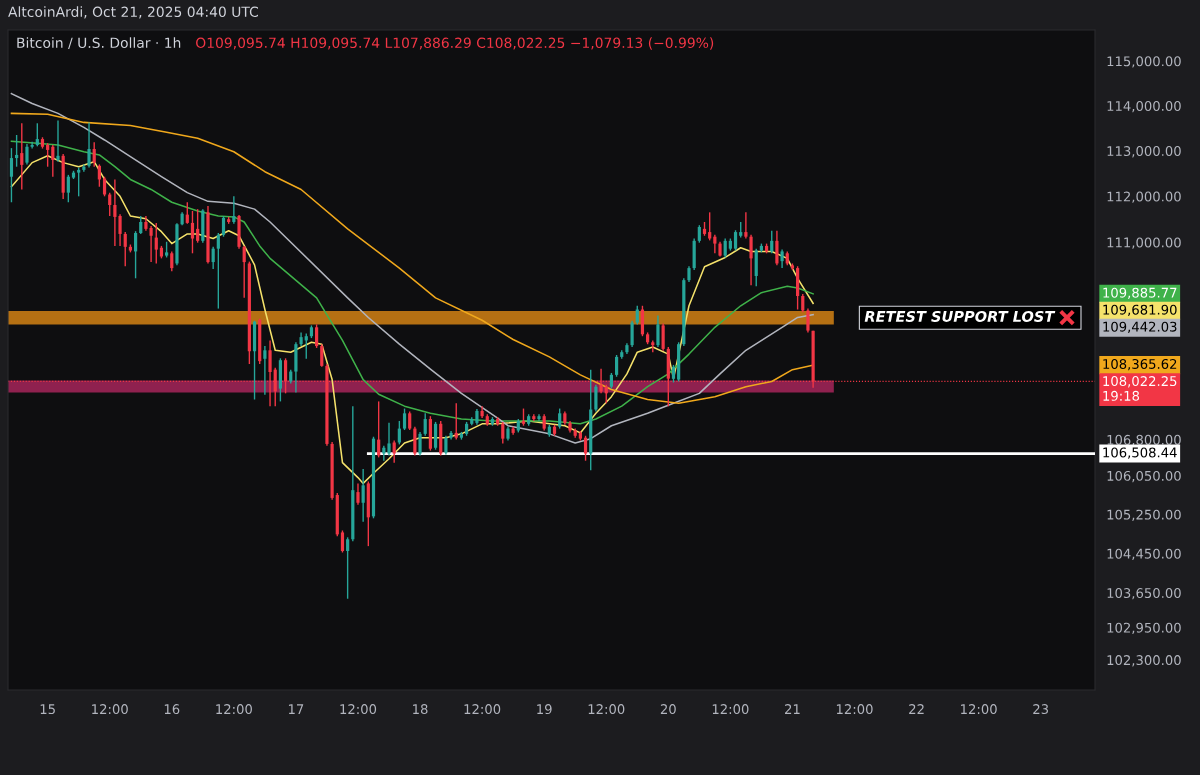  I want to click on y-tick-label: 102,950.00, so click(1144, 628).